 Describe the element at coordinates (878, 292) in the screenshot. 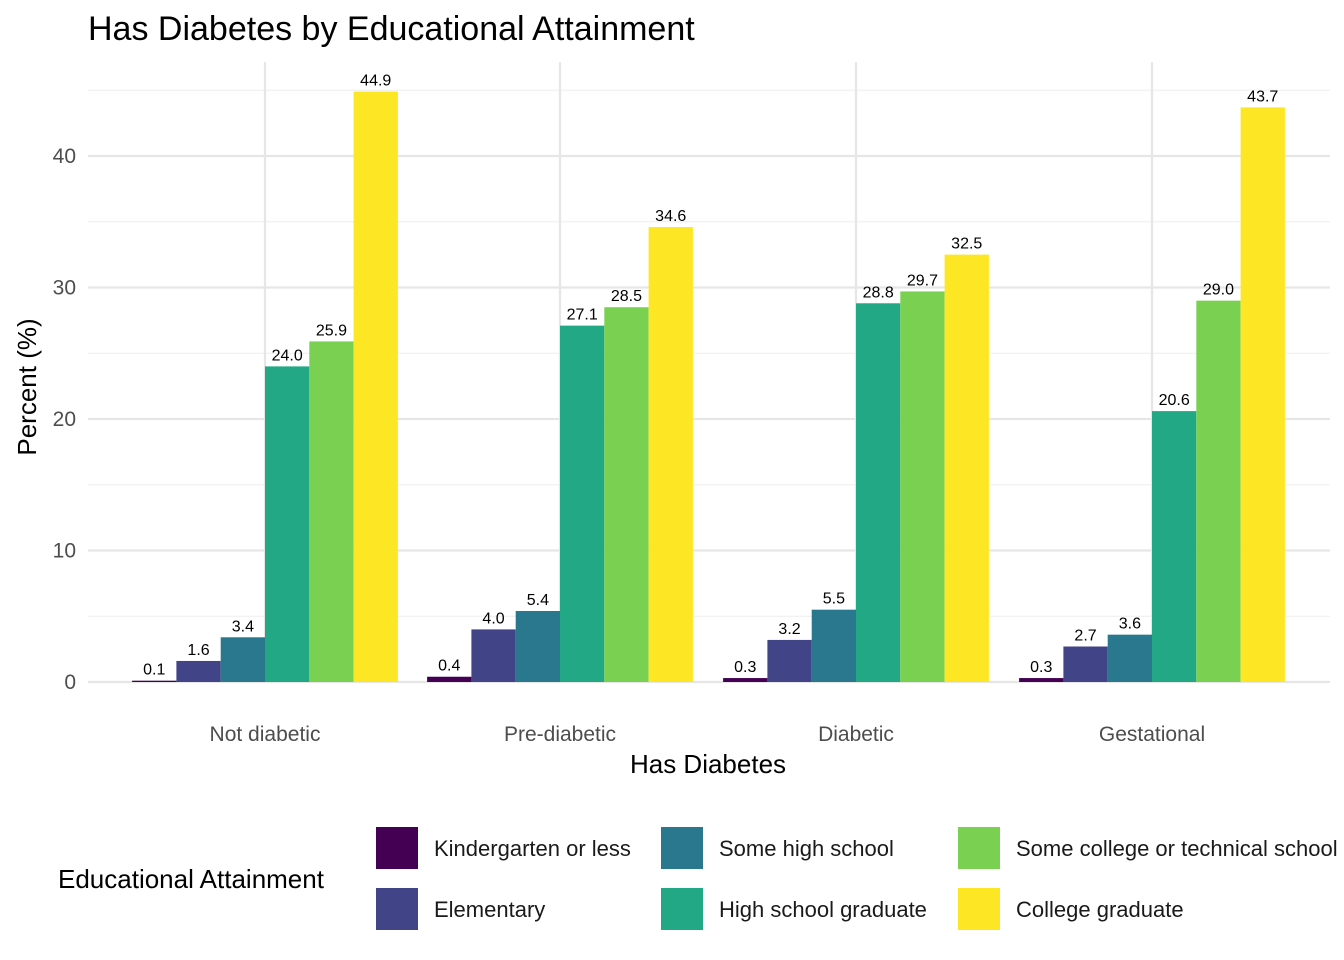

I see `bar-value-label: 28.8` at that location.